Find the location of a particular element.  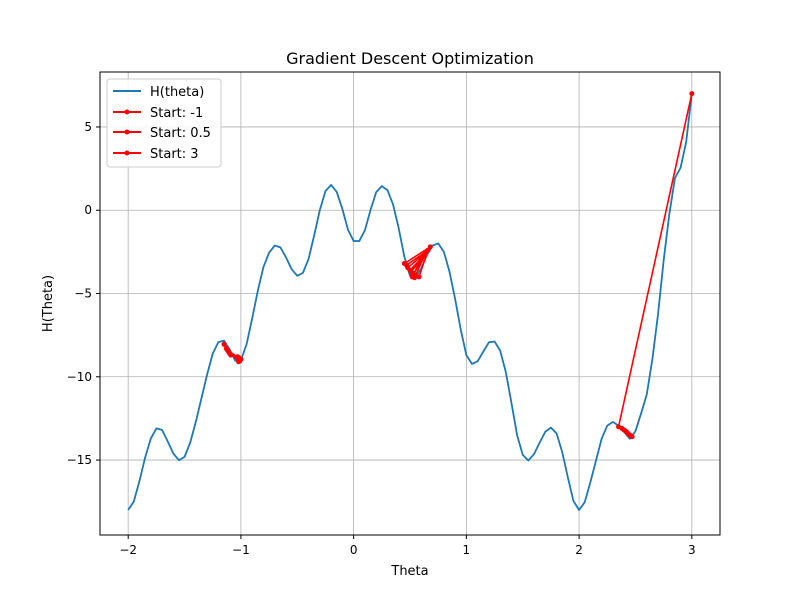

legend-item-start-0-5: Start: 0.5 is located at coordinates (162, 133).